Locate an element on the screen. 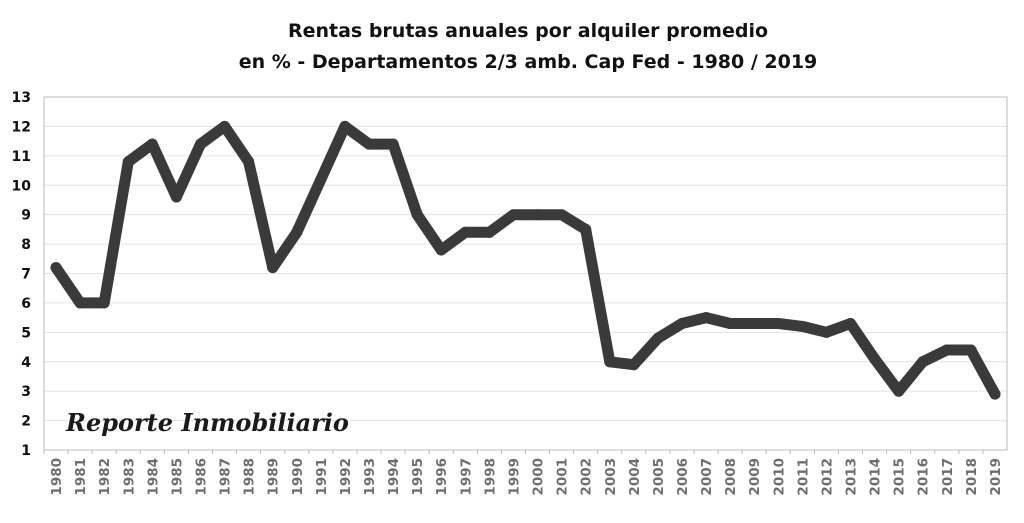  x-tick-label: 2006 is located at coordinates (683, 477).